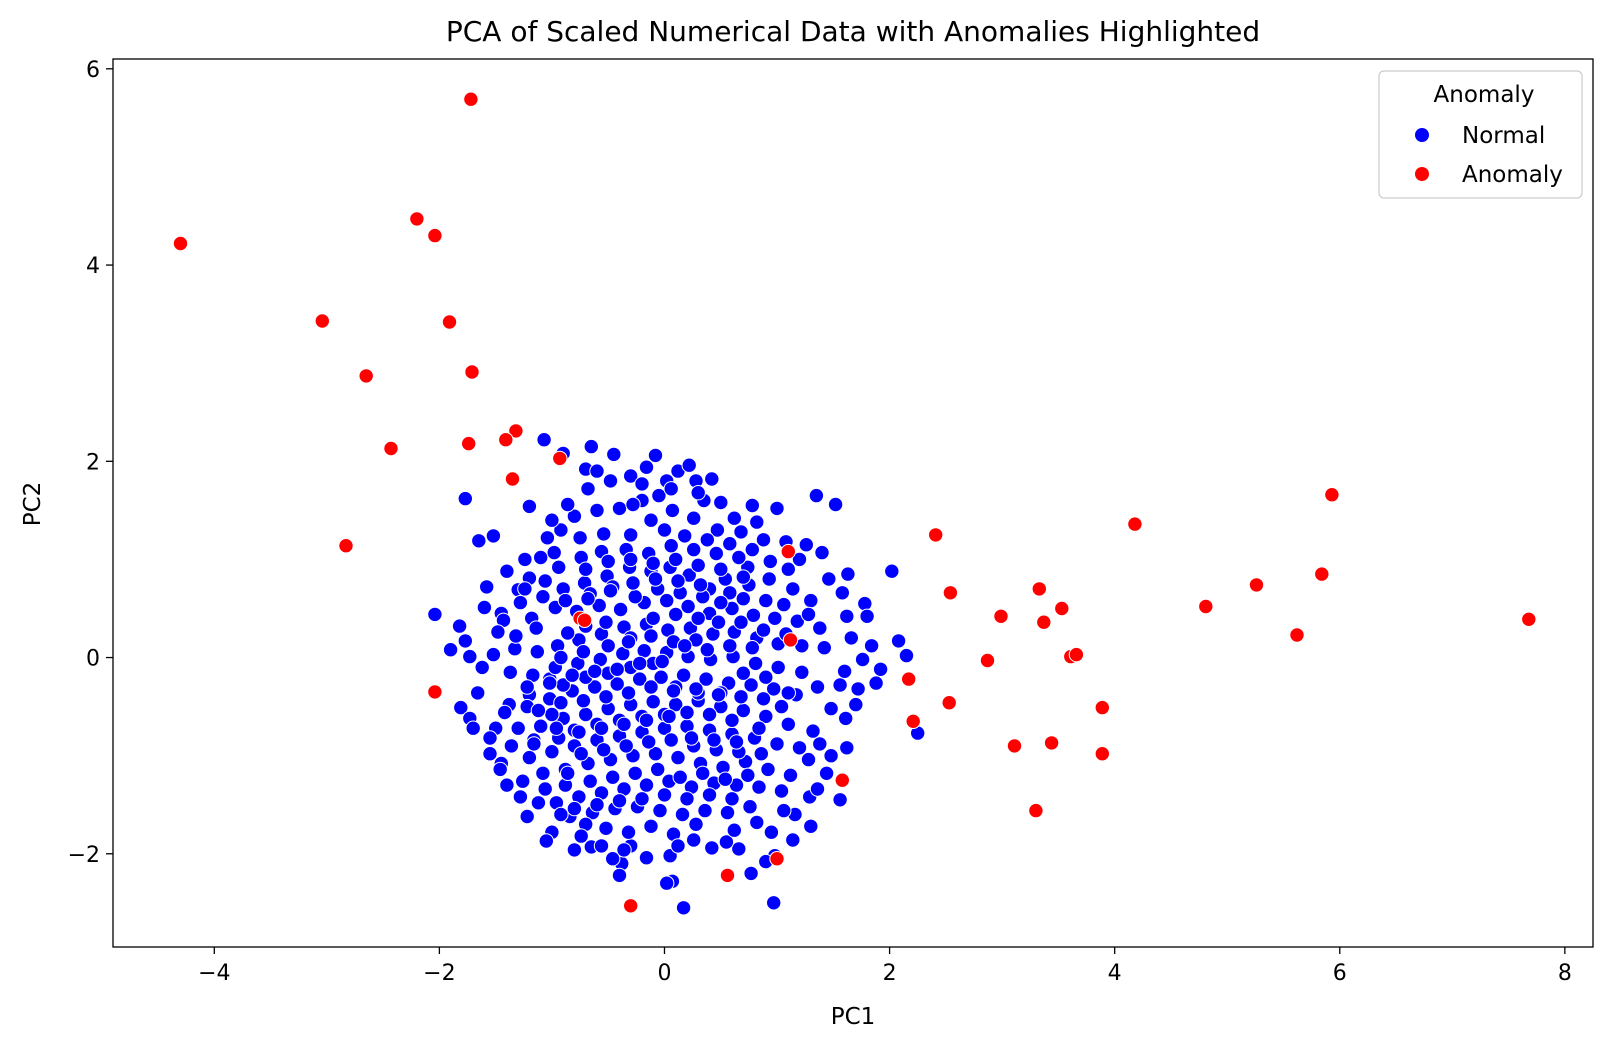 The image size is (1620, 1046). Describe the element at coordinates (1565, 973) in the screenshot. I see `x-tick-label: 8` at that location.